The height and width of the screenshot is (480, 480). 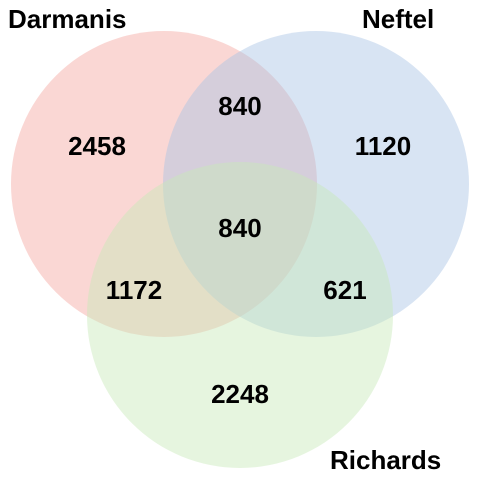 What do you see at coordinates (398, 19) in the screenshot?
I see `neftel-label: Neftel` at bounding box center [398, 19].